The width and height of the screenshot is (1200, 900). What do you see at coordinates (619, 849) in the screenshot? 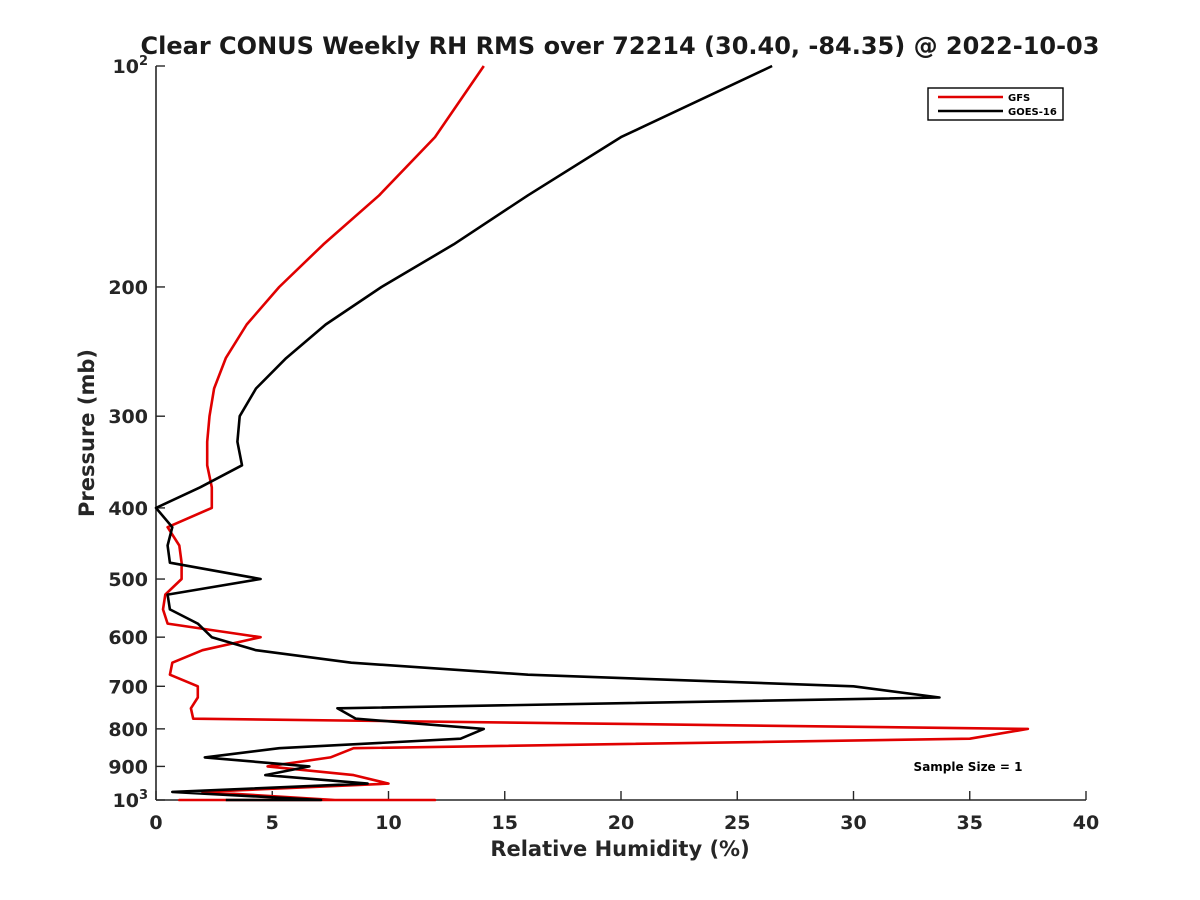
I see `x-axis-label: Relative Humidity (%)` at bounding box center [619, 849].